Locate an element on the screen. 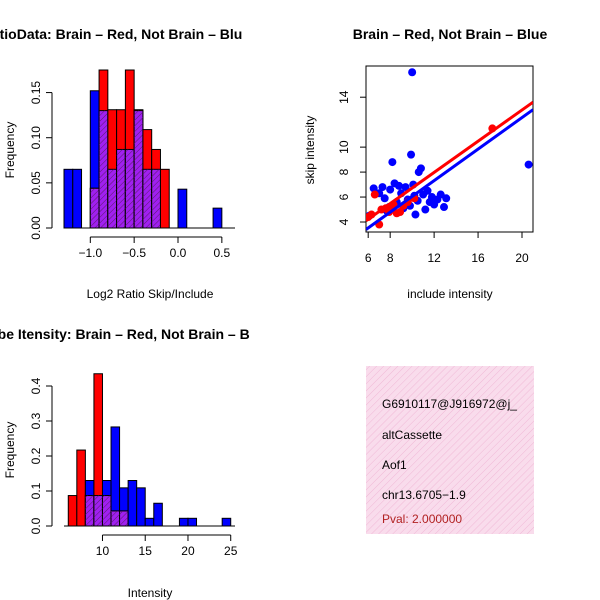 The height and width of the screenshot is (600, 600). hist1-y-tick-label: 0.10 is located at coordinates (36, 138).